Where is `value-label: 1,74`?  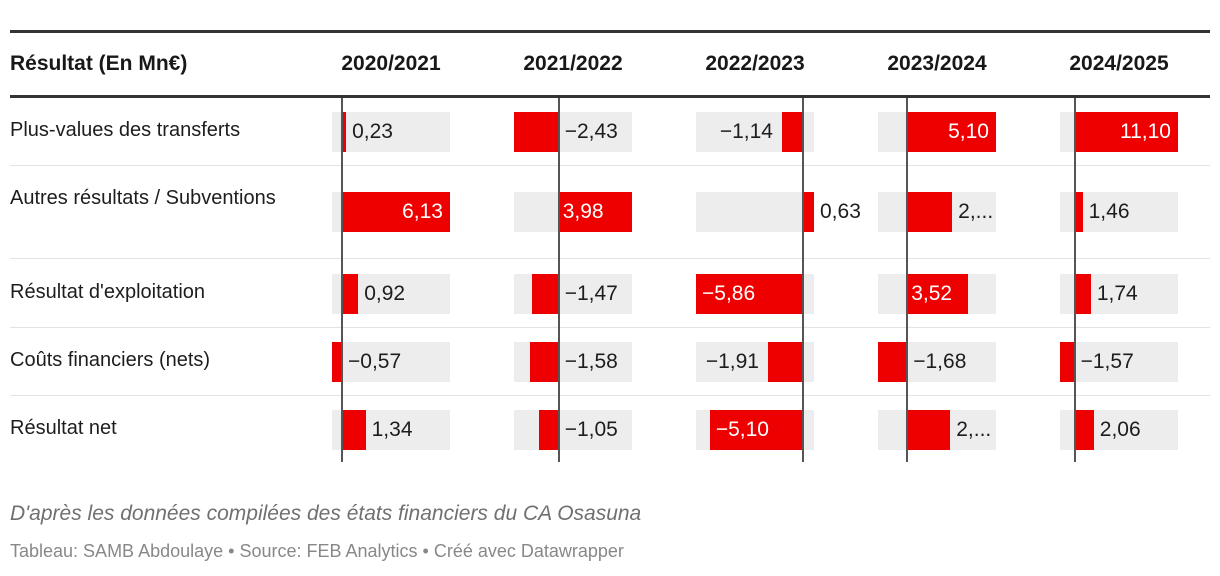 value-label: 1,74 is located at coordinates (1117, 293).